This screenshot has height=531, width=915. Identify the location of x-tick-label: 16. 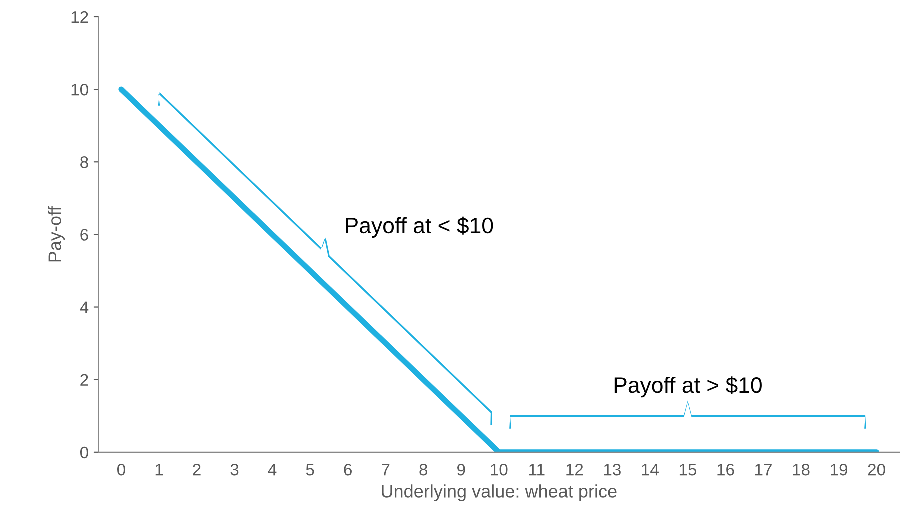
(726, 470).